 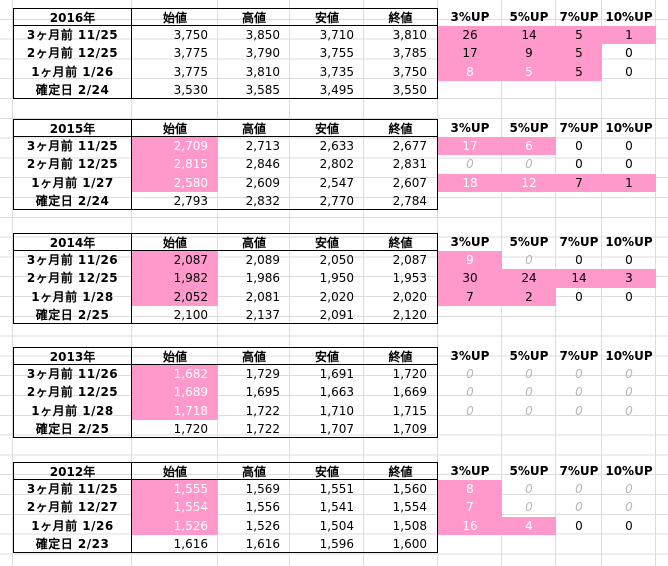 I want to click on open-cell: 2,087, so click(x=175, y=260).